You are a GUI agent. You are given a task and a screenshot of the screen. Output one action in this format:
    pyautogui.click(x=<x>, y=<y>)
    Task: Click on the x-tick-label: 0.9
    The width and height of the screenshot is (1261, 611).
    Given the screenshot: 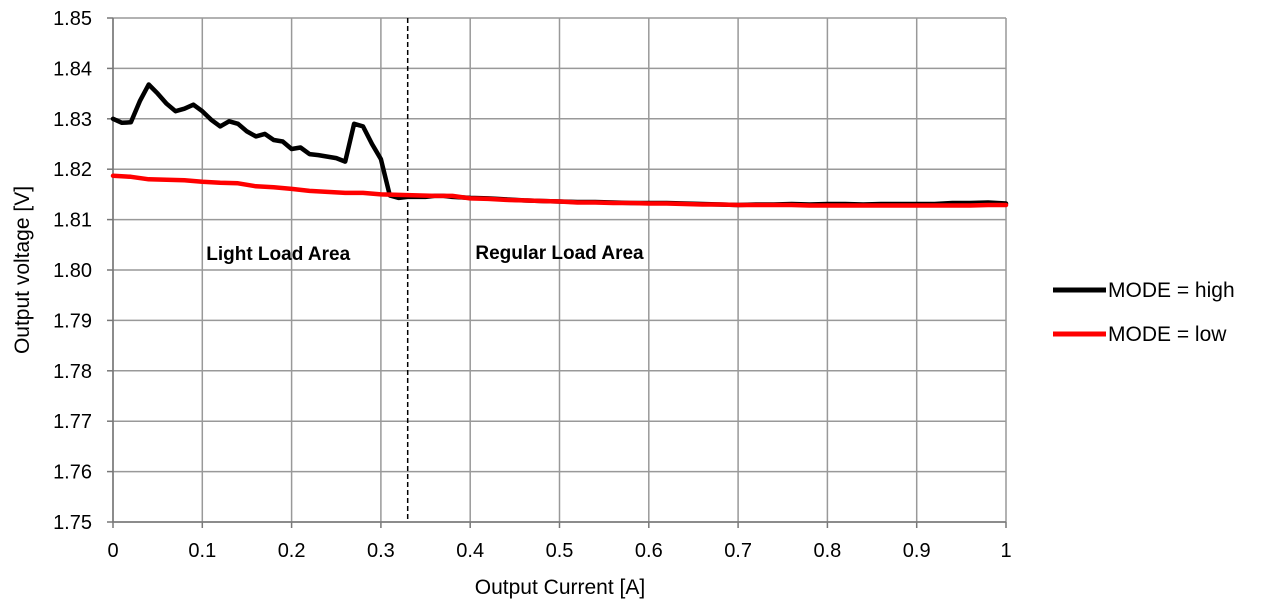 What is the action you would take?
    pyautogui.click(x=917, y=551)
    